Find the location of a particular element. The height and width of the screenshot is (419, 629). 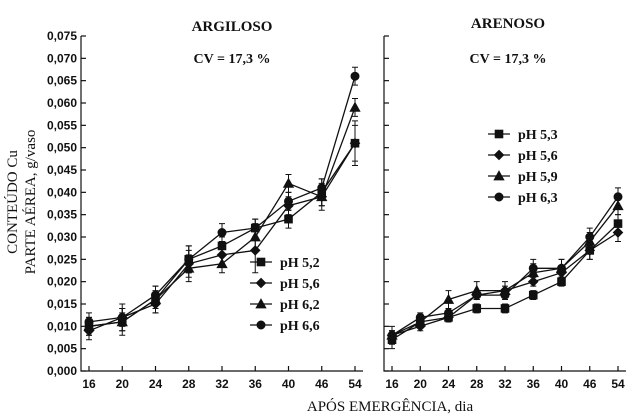

y-tick-label: 0,055 is located at coordinates (62, 125).